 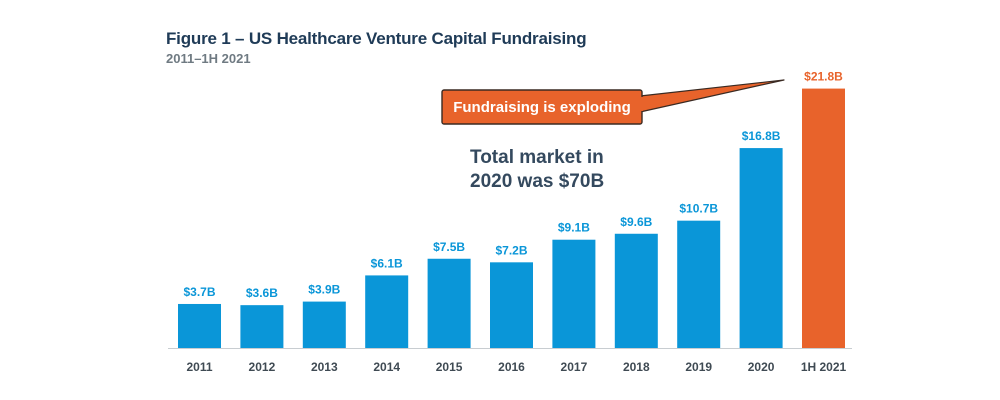 I want to click on bar-2015, so click(x=449, y=303).